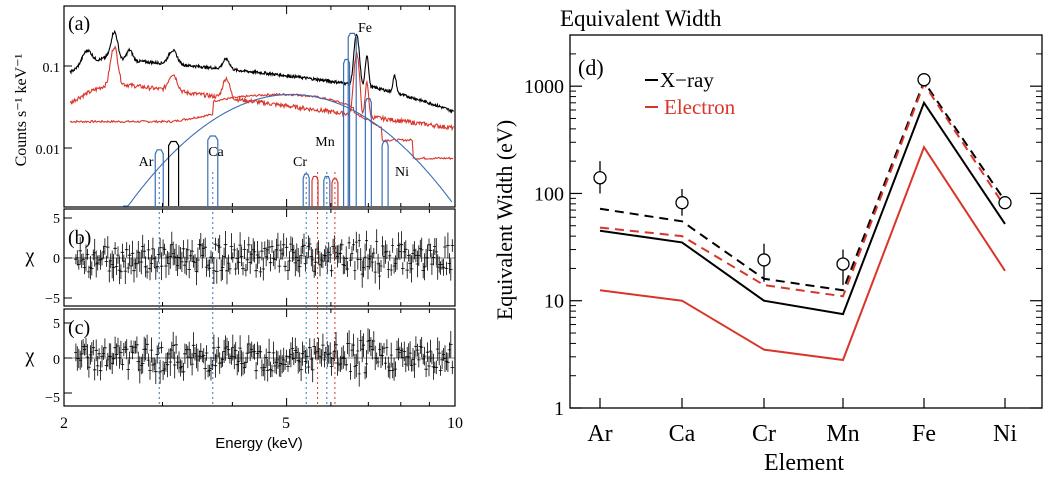  I want to click on x-tick-labels: Ar Ca Cr Mn Fe Ni, so click(802, 434).